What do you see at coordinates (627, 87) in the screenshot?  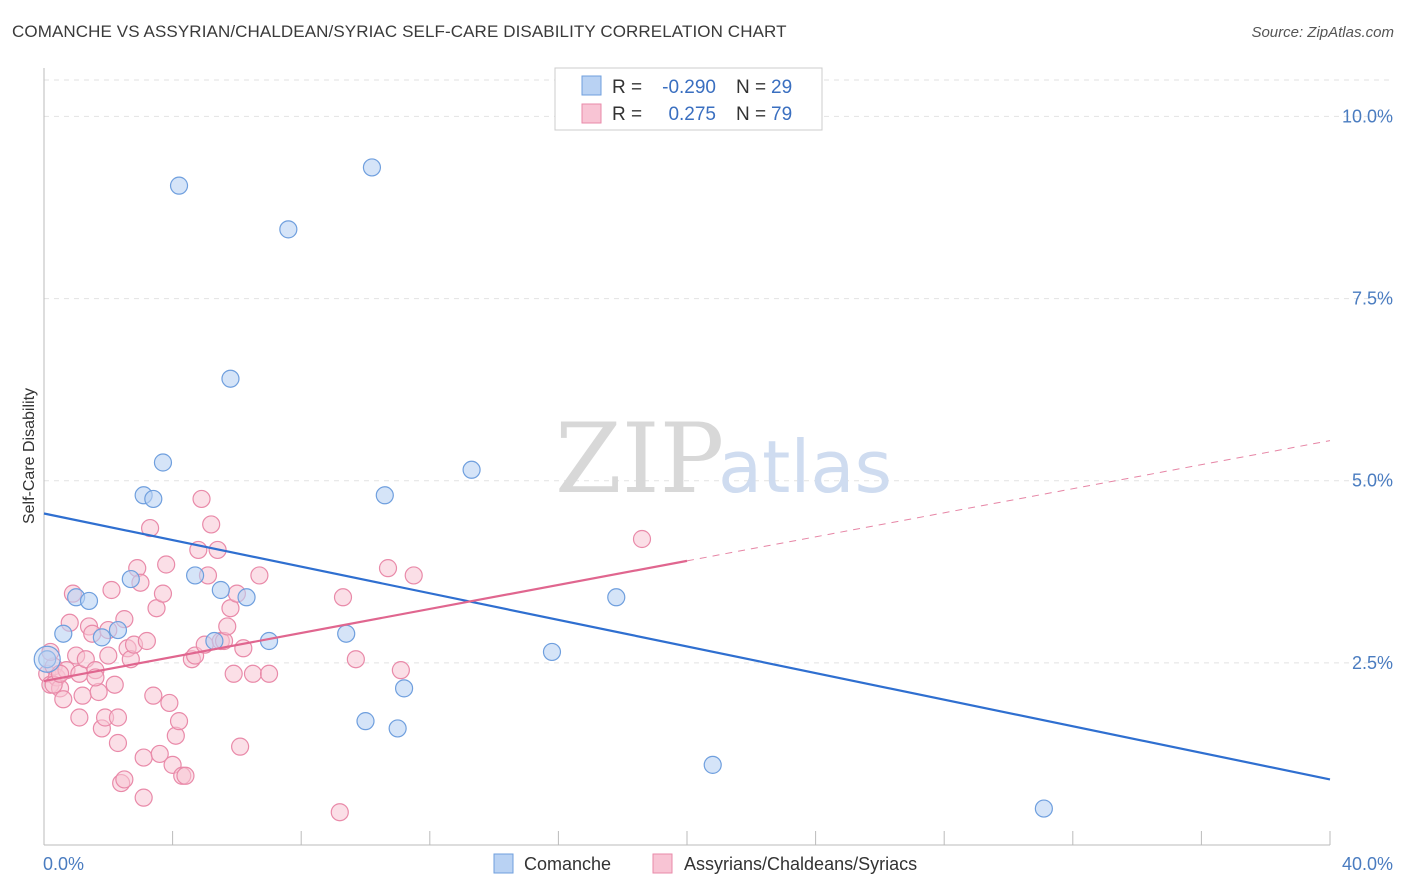 I see `legend-r-label-1: R =` at bounding box center [627, 87].